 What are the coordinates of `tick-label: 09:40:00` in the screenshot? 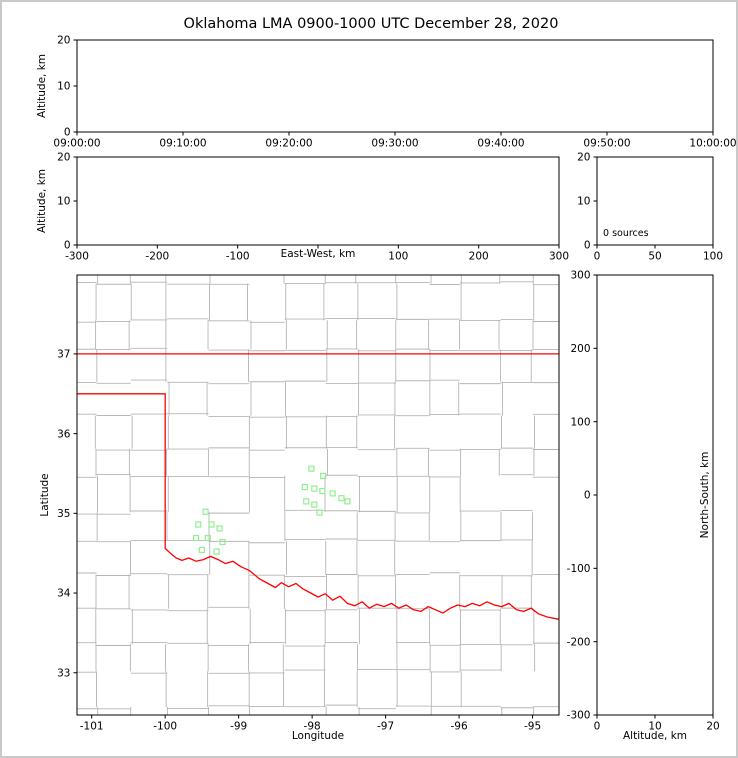 It's located at (500, 144).